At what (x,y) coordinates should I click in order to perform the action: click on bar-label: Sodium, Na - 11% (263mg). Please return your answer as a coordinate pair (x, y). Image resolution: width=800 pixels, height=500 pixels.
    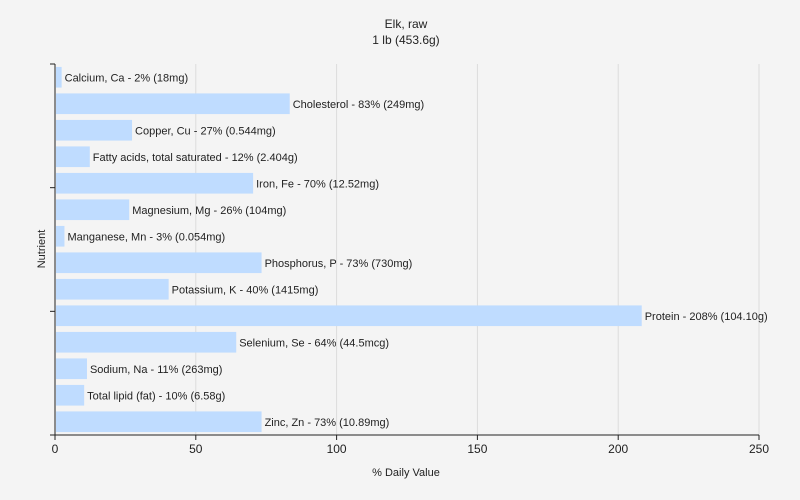
    Looking at the image, I should click on (156, 370).